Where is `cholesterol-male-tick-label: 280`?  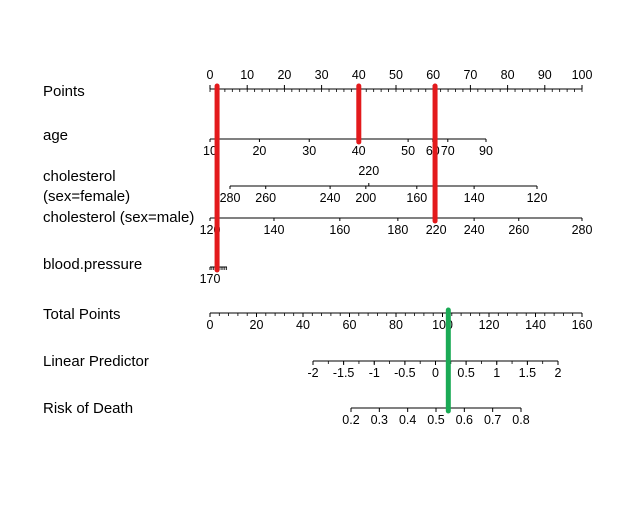
cholesterol-male-tick-label: 280 is located at coordinates (582, 230).